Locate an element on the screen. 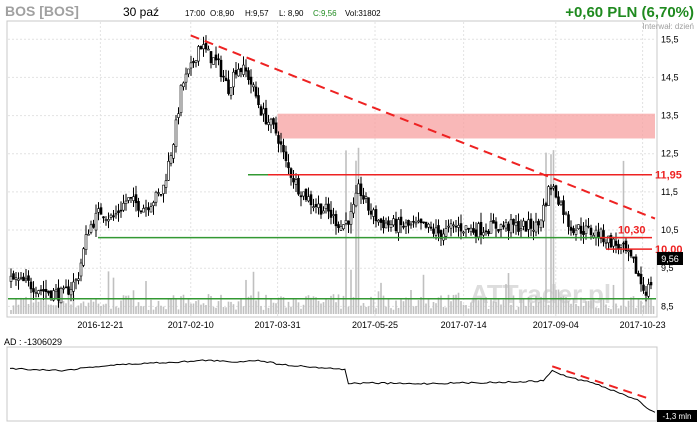 This screenshot has width=700, height=431. interval-label: Interwał: dzień is located at coordinates (668, 26).